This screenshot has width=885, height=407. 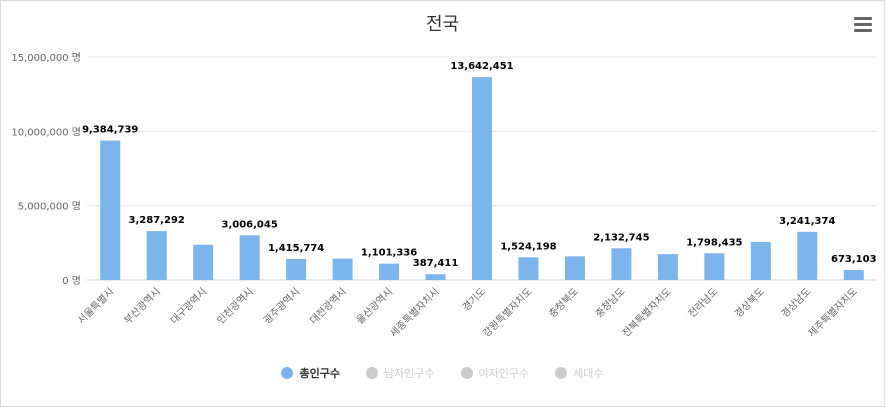 What do you see at coordinates (46, 58) in the screenshot?
I see `y-tick-label: 15,000,000 명` at bounding box center [46, 58].